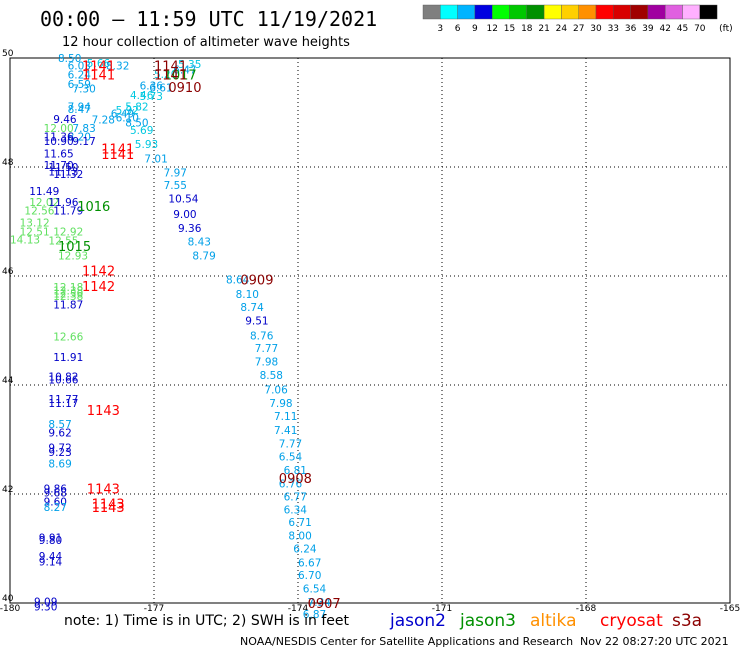 This screenshot has width=740, height=650. What do you see at coordinates (285, 417) in the screenshot?
I see `wave-height-mark: 7.11` at bounding box center [285, 417].